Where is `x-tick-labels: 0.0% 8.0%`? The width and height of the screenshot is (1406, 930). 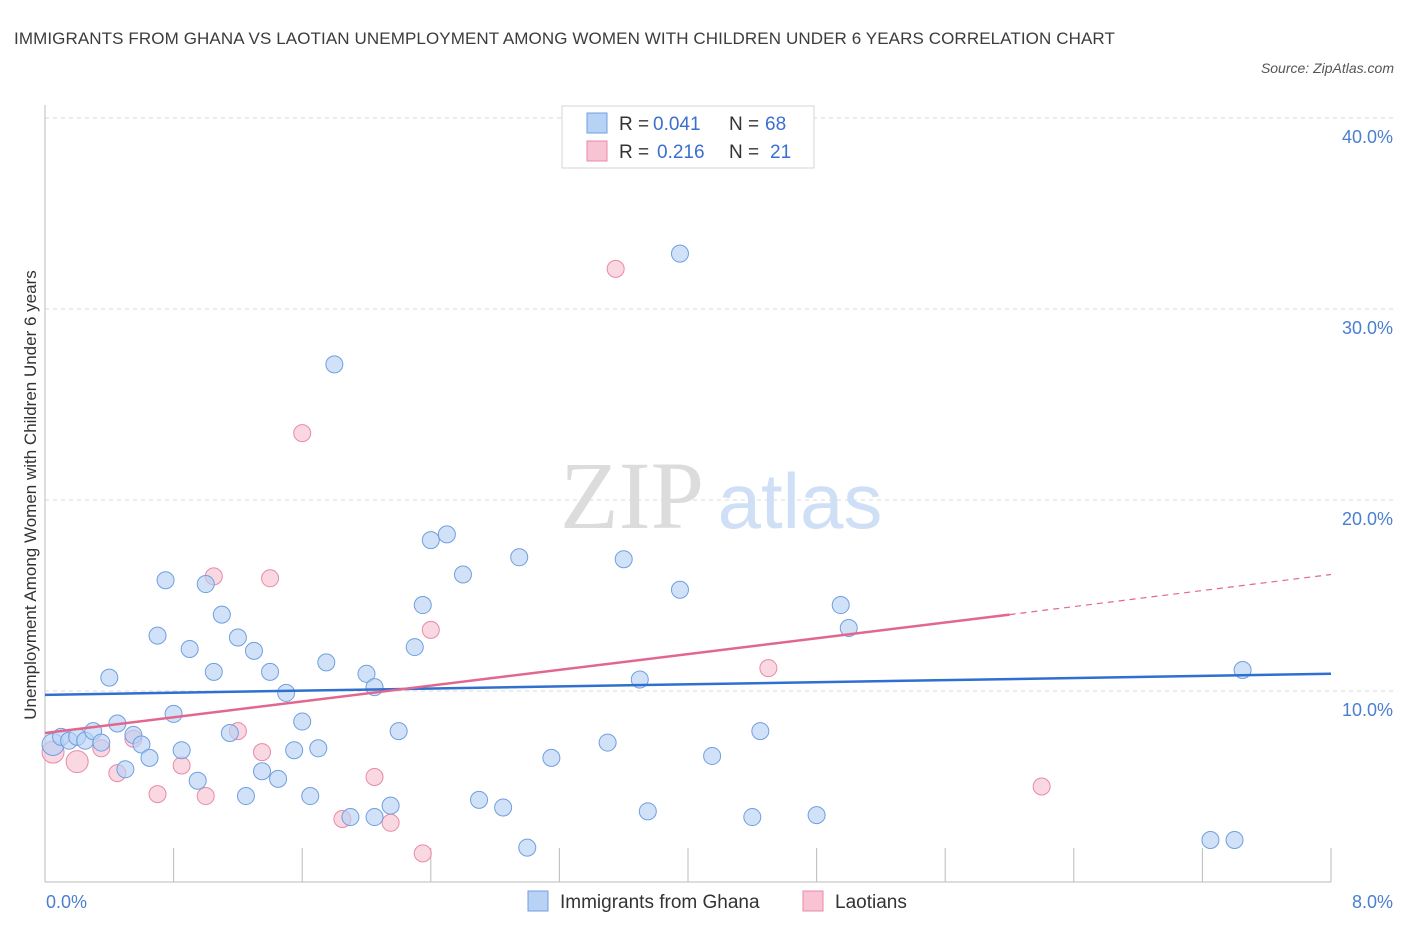 x-tick-labels: 0.0% 8.0% is located at coordinates (719, 902).